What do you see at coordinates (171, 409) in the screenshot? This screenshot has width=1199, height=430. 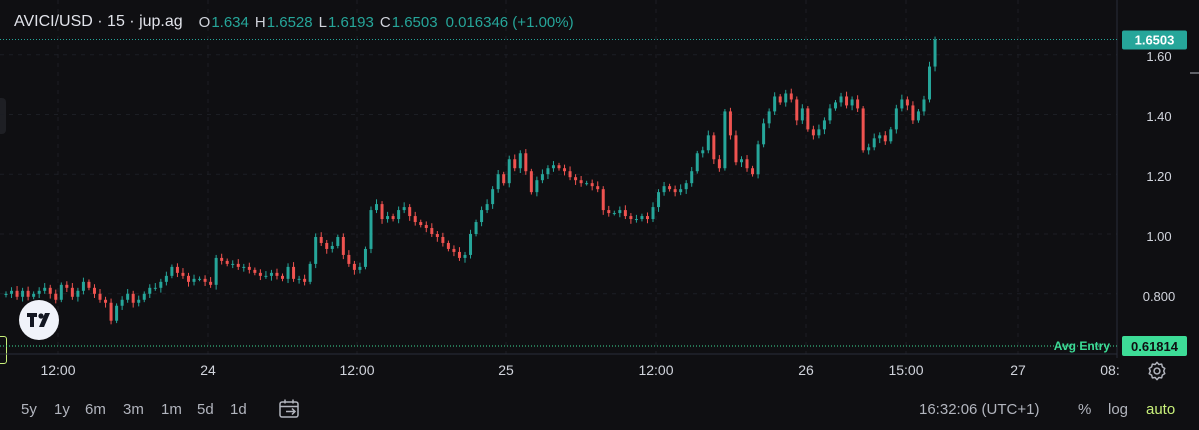 I see `range-1m-button: 1m` at bounding box center [171, 409].